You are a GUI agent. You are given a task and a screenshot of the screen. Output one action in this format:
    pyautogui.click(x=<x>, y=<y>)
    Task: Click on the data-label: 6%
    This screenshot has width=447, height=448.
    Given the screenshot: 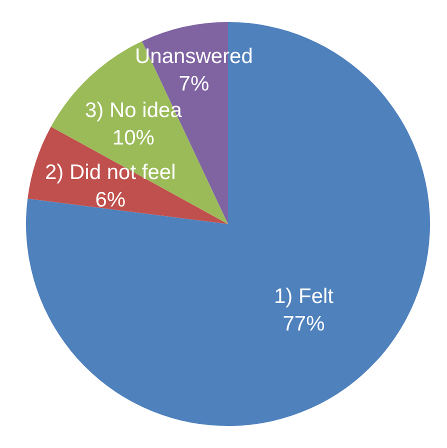 What is the action you would take?
    pyautogui.click(x=110, y=200)
    